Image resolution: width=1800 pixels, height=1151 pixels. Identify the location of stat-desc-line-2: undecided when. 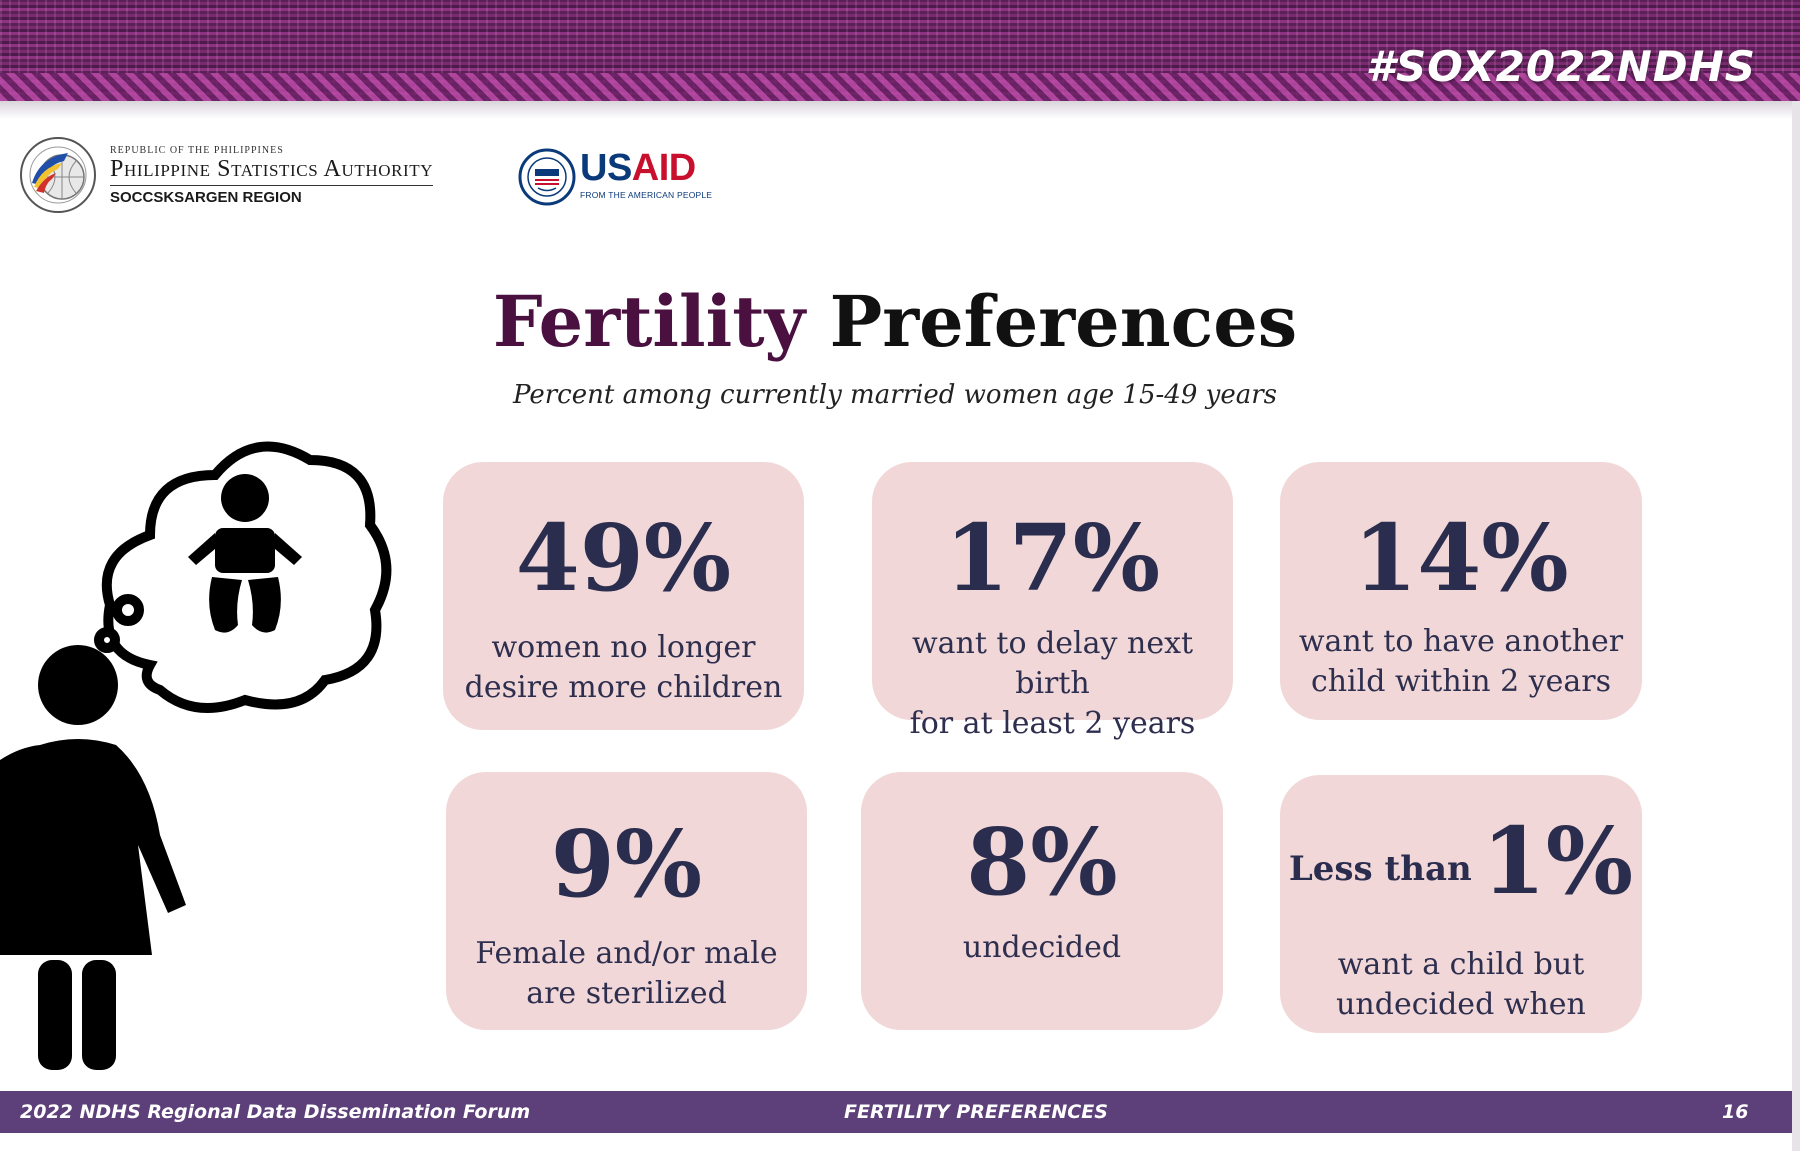
(1461, 1005).